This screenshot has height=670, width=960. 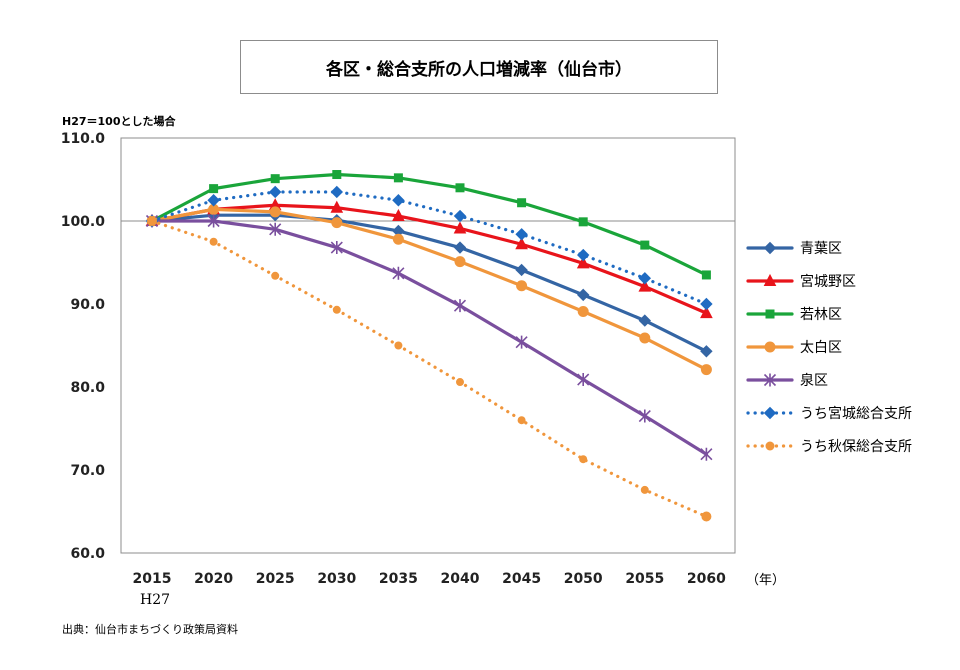 I want to click on legend-label: うち秋保総合支所, so click(x=856, y=447).